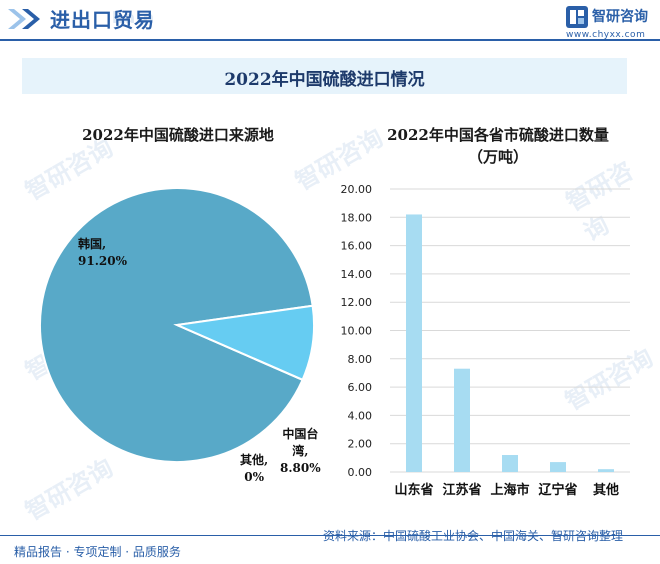 The height and width of the screenshot is (564, 660). What do you see at coordinates (300, 434) in the screenshot?
I see `pie-label-taiwan-name-line1: 中国台` at bounding box center [300, 434].